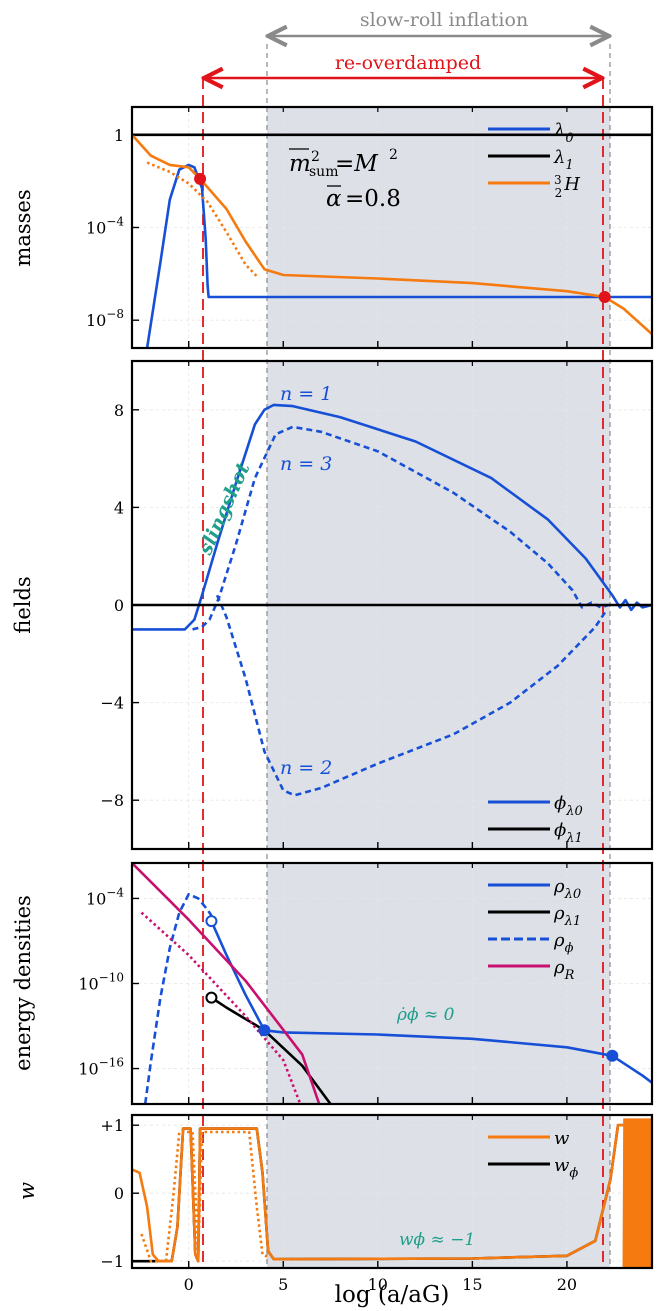  What do you see at coordinates (562, 1138) in the screenshot?
I see `w-legend-label-0: w` at bounding box center [562, 1138].